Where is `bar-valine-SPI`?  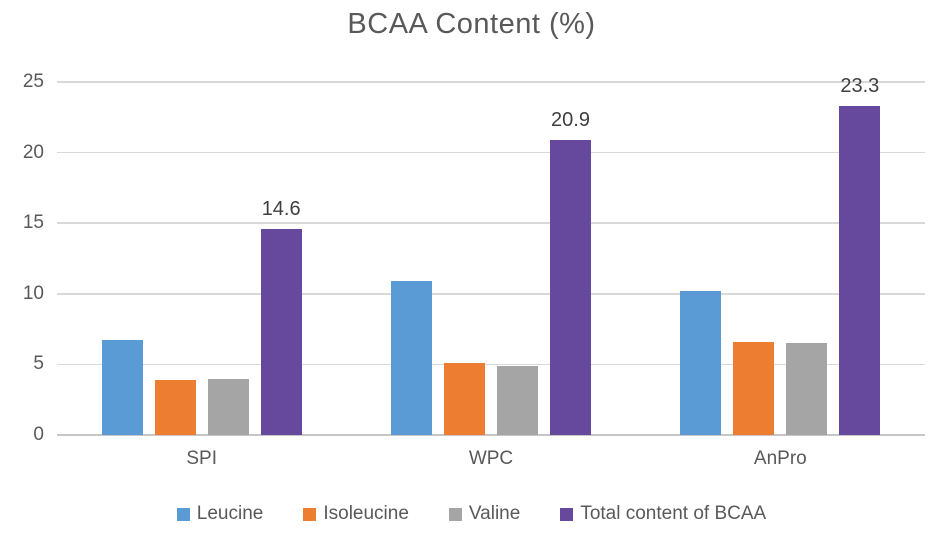
bar-valine-SPI is located at coordinates (228, 406).